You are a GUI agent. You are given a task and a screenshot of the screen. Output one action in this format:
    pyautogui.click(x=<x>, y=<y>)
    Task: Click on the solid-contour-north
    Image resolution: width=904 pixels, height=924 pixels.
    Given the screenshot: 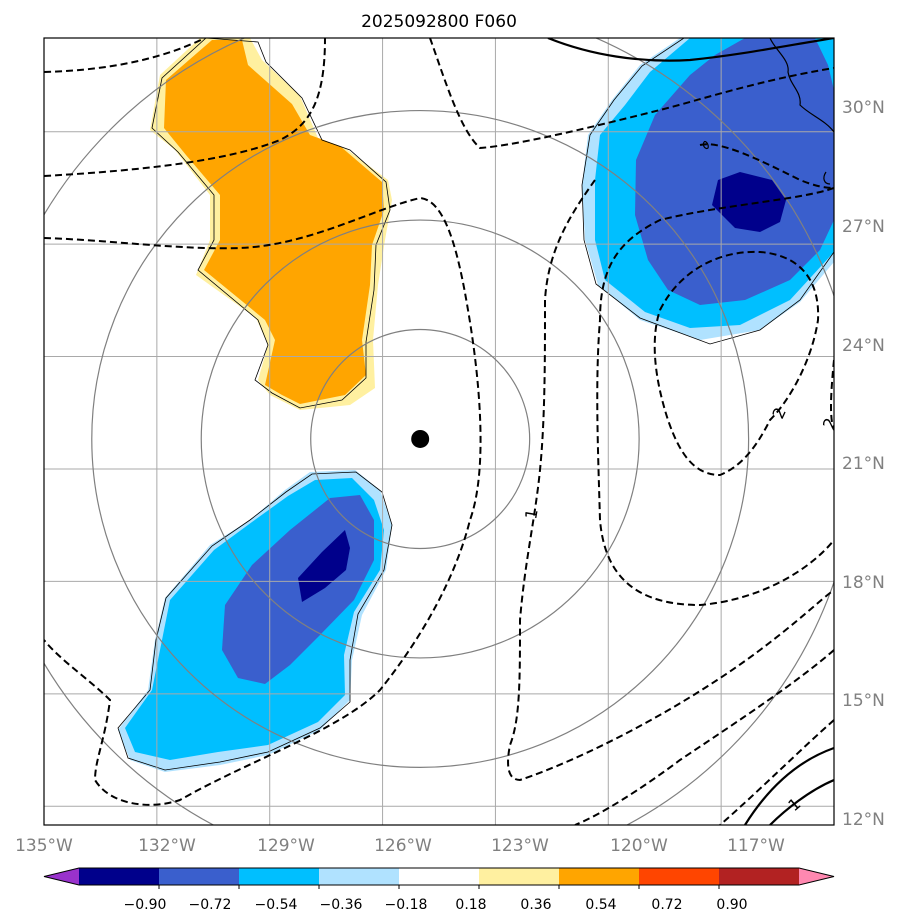 What is the action you would take?
    pyautogui.click(x=690, y=50)
    